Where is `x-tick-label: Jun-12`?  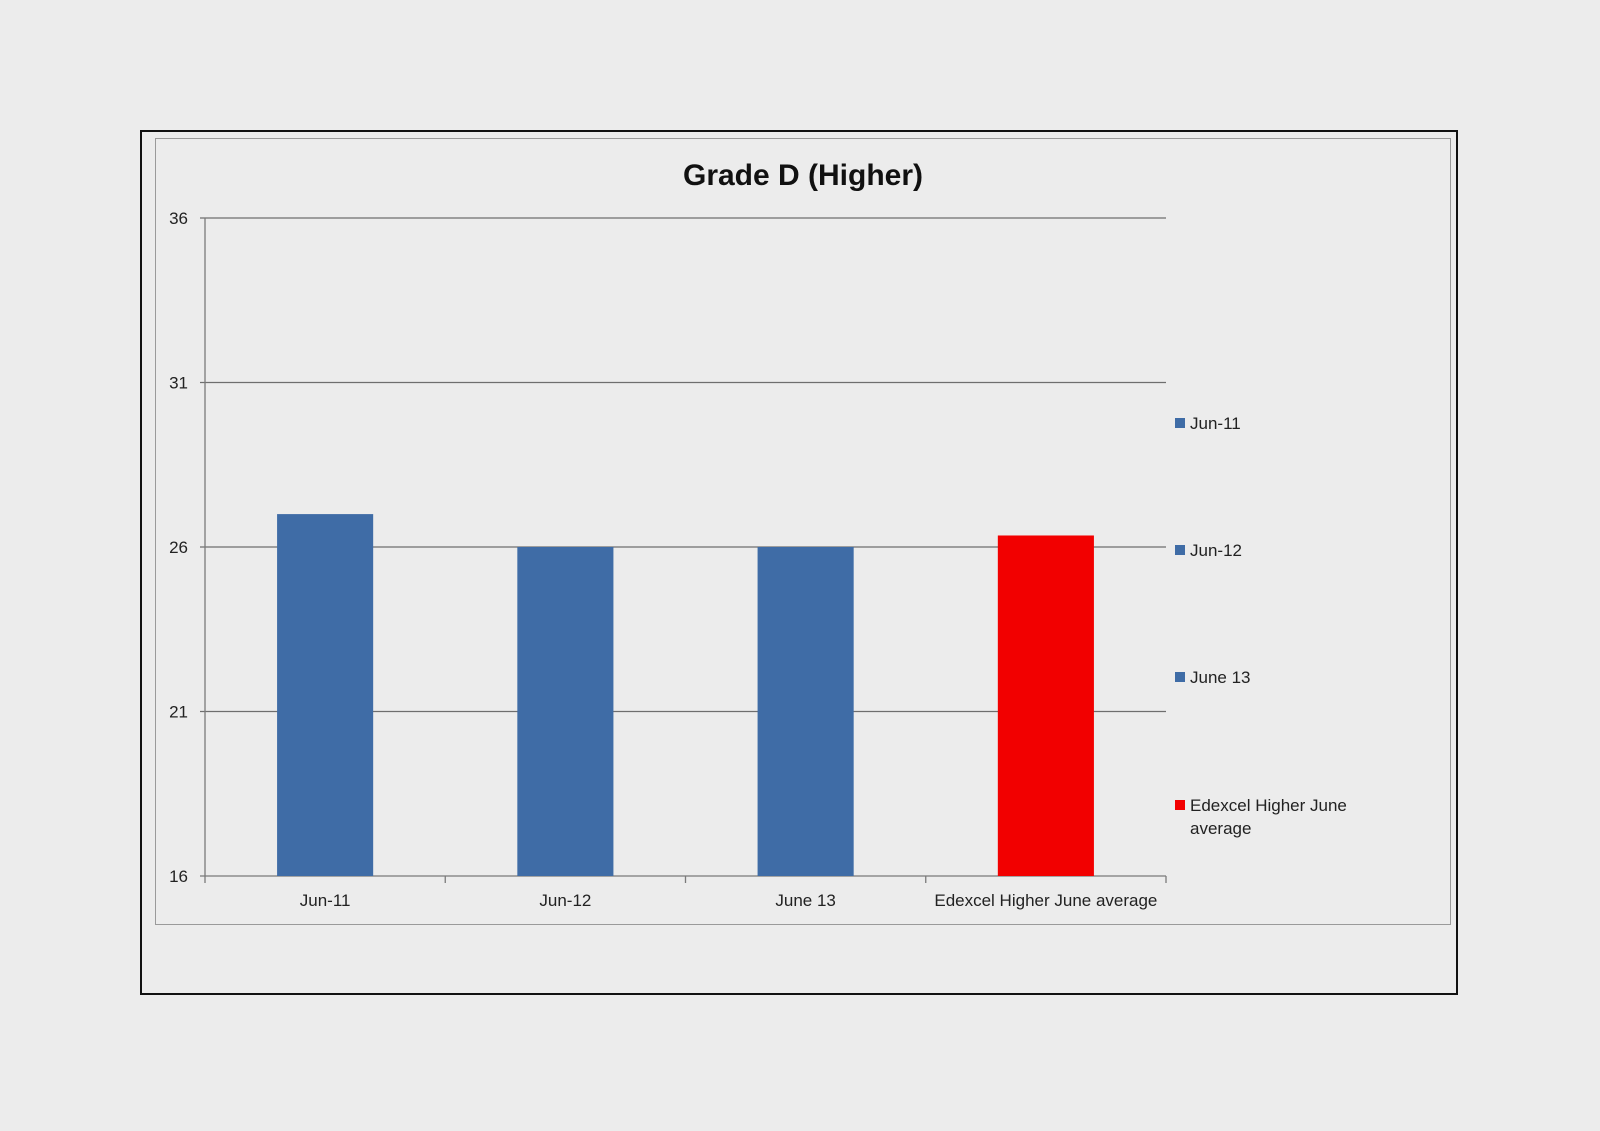 x-tick-label: Jun-12 is located at coordinates (565, 900).